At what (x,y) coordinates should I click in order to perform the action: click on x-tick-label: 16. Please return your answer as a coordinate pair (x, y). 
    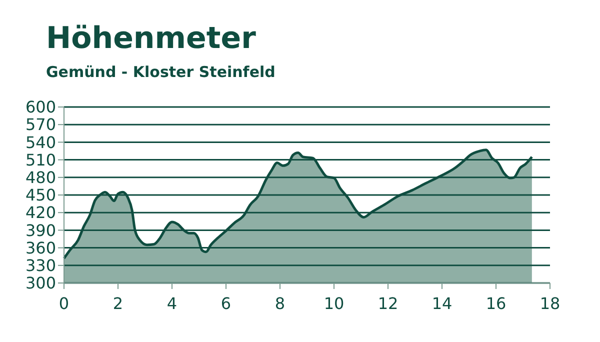
    Looking at the image, I should click on (496, 303).